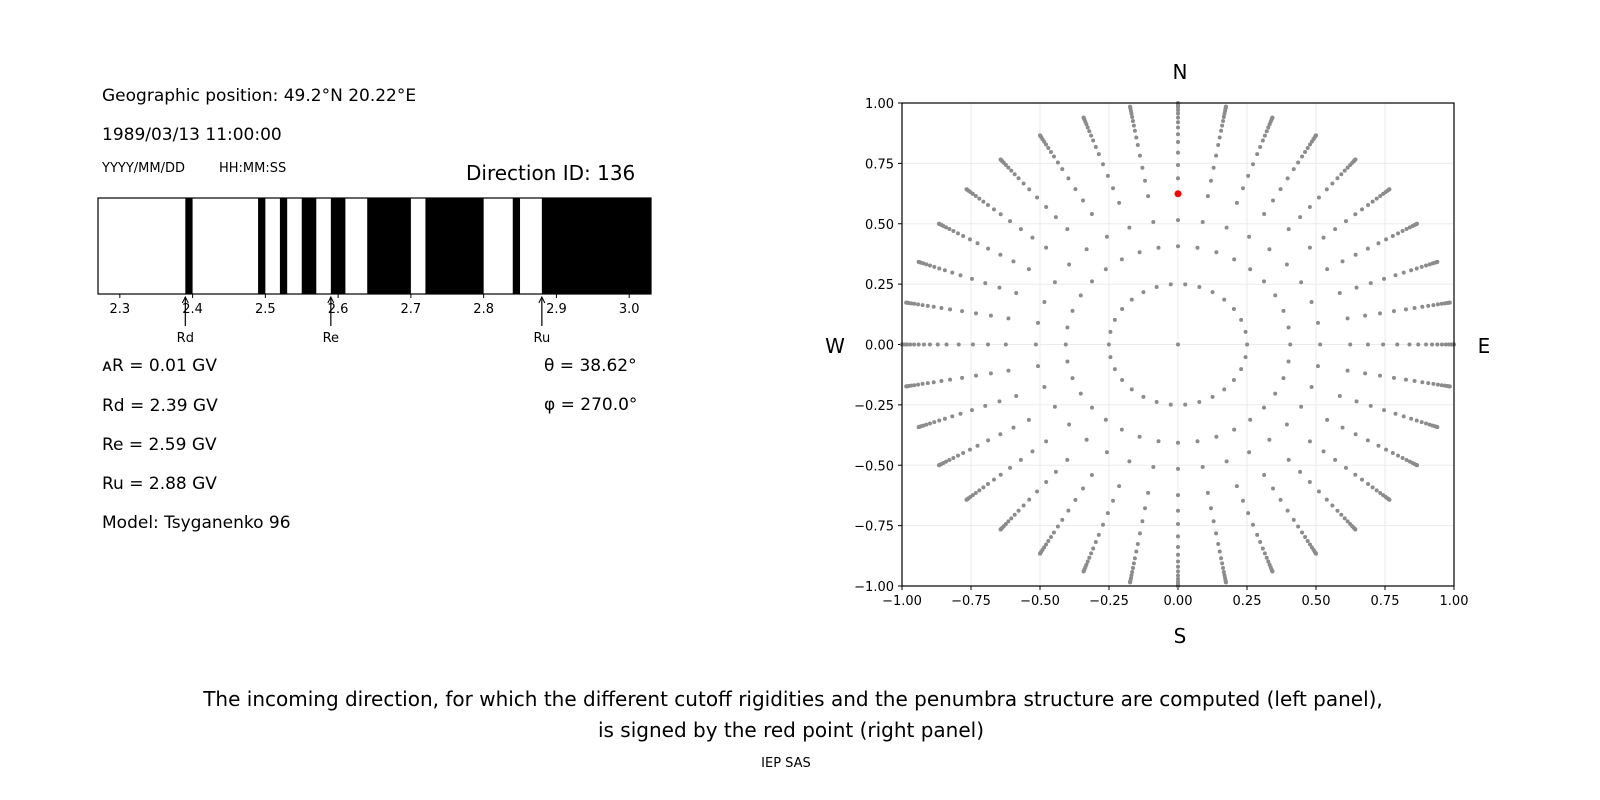 The image size is (1600, 800). What do you see at coordinates (874, 406) in the screenshot?
I see `y-tick-label: −0.25` at bounding box center [874, 406].